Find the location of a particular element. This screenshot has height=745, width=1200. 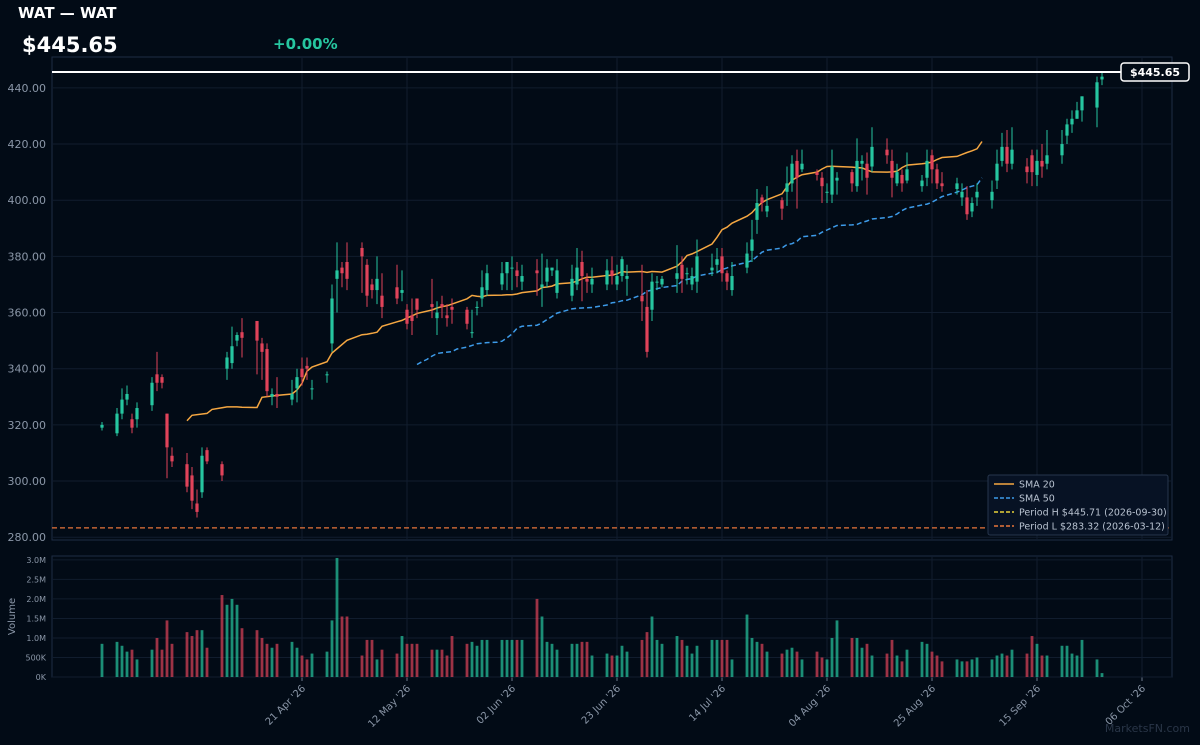

y-tick-label: 340.00 is located at coordinates (27, 369).